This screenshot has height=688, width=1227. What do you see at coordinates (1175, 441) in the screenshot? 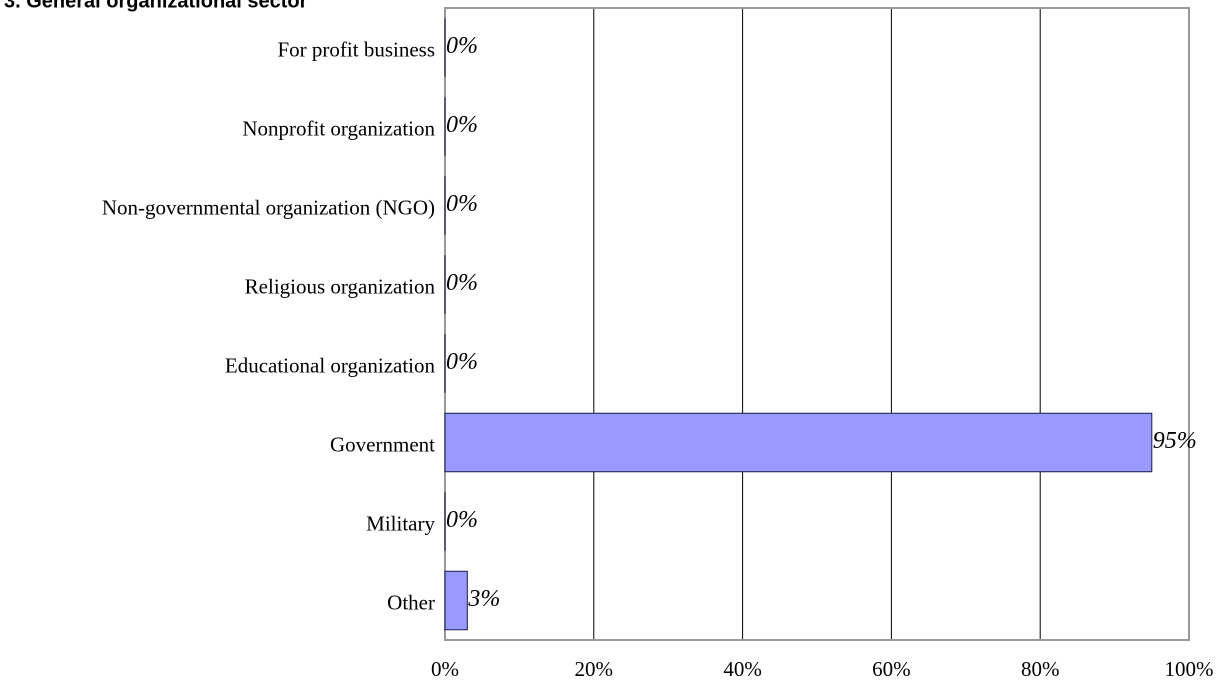
I see `value-label: 95%` at bounding box center [1175, 441].